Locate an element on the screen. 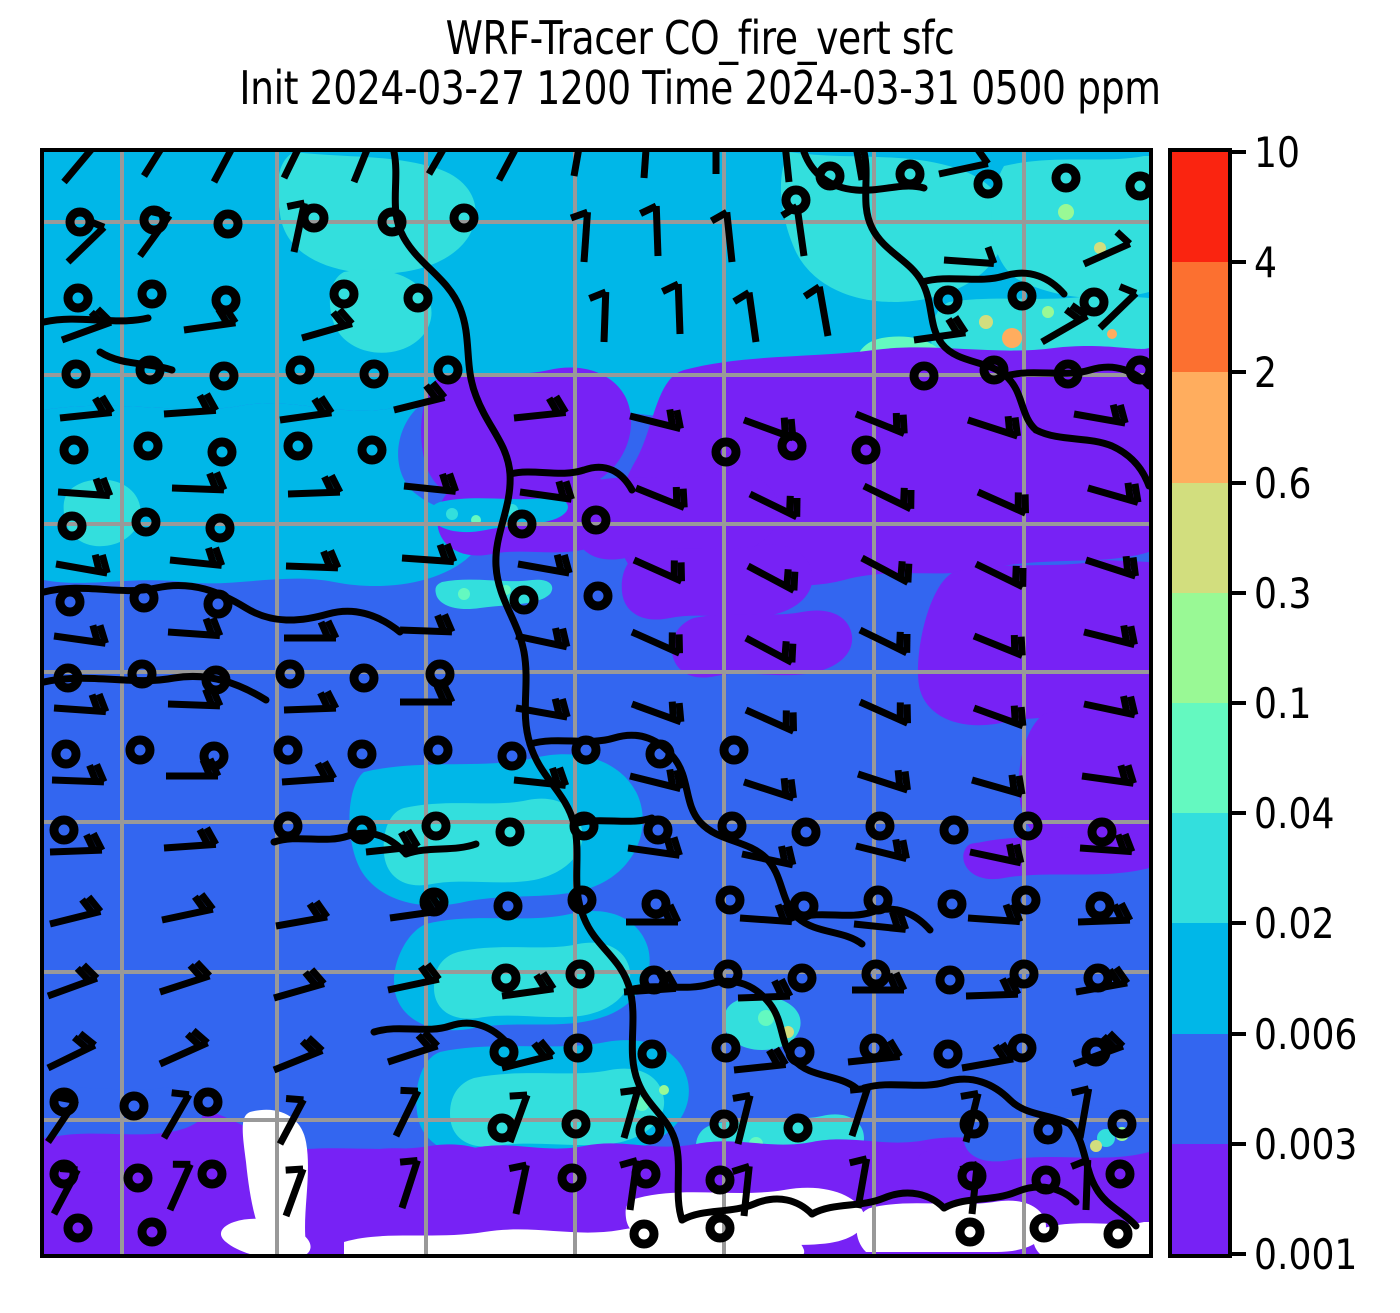 The height and width of the screenshot is (1313, 1400). colorbar-tick-label: 10 is located at coordinates (1277, 152).